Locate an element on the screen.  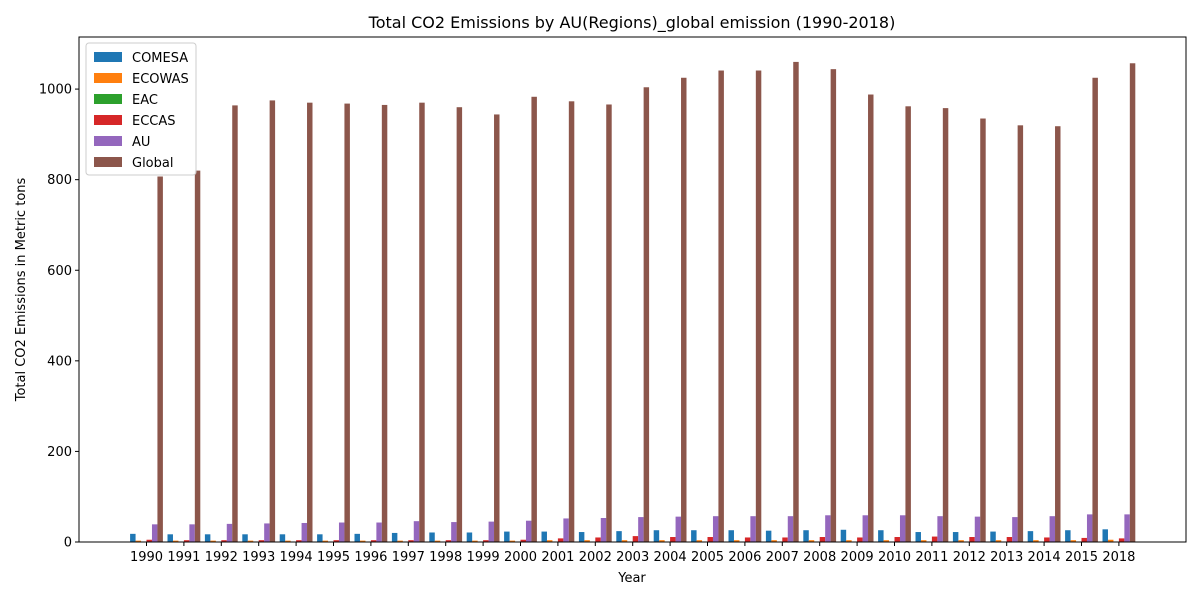
bar-comesa-2018 is located at coordinates (1105, 535).